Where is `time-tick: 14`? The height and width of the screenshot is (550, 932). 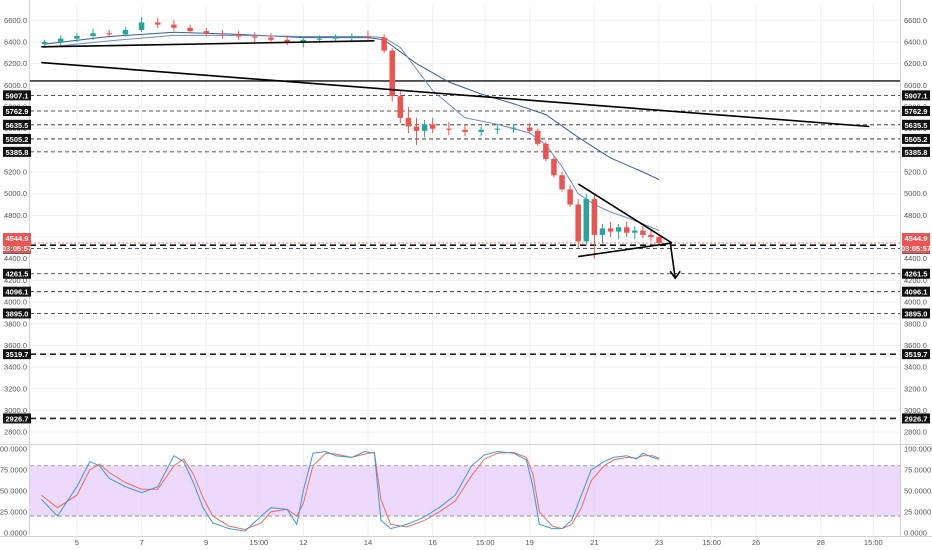 time-tick: 14 is located at coordinates (368, 542).